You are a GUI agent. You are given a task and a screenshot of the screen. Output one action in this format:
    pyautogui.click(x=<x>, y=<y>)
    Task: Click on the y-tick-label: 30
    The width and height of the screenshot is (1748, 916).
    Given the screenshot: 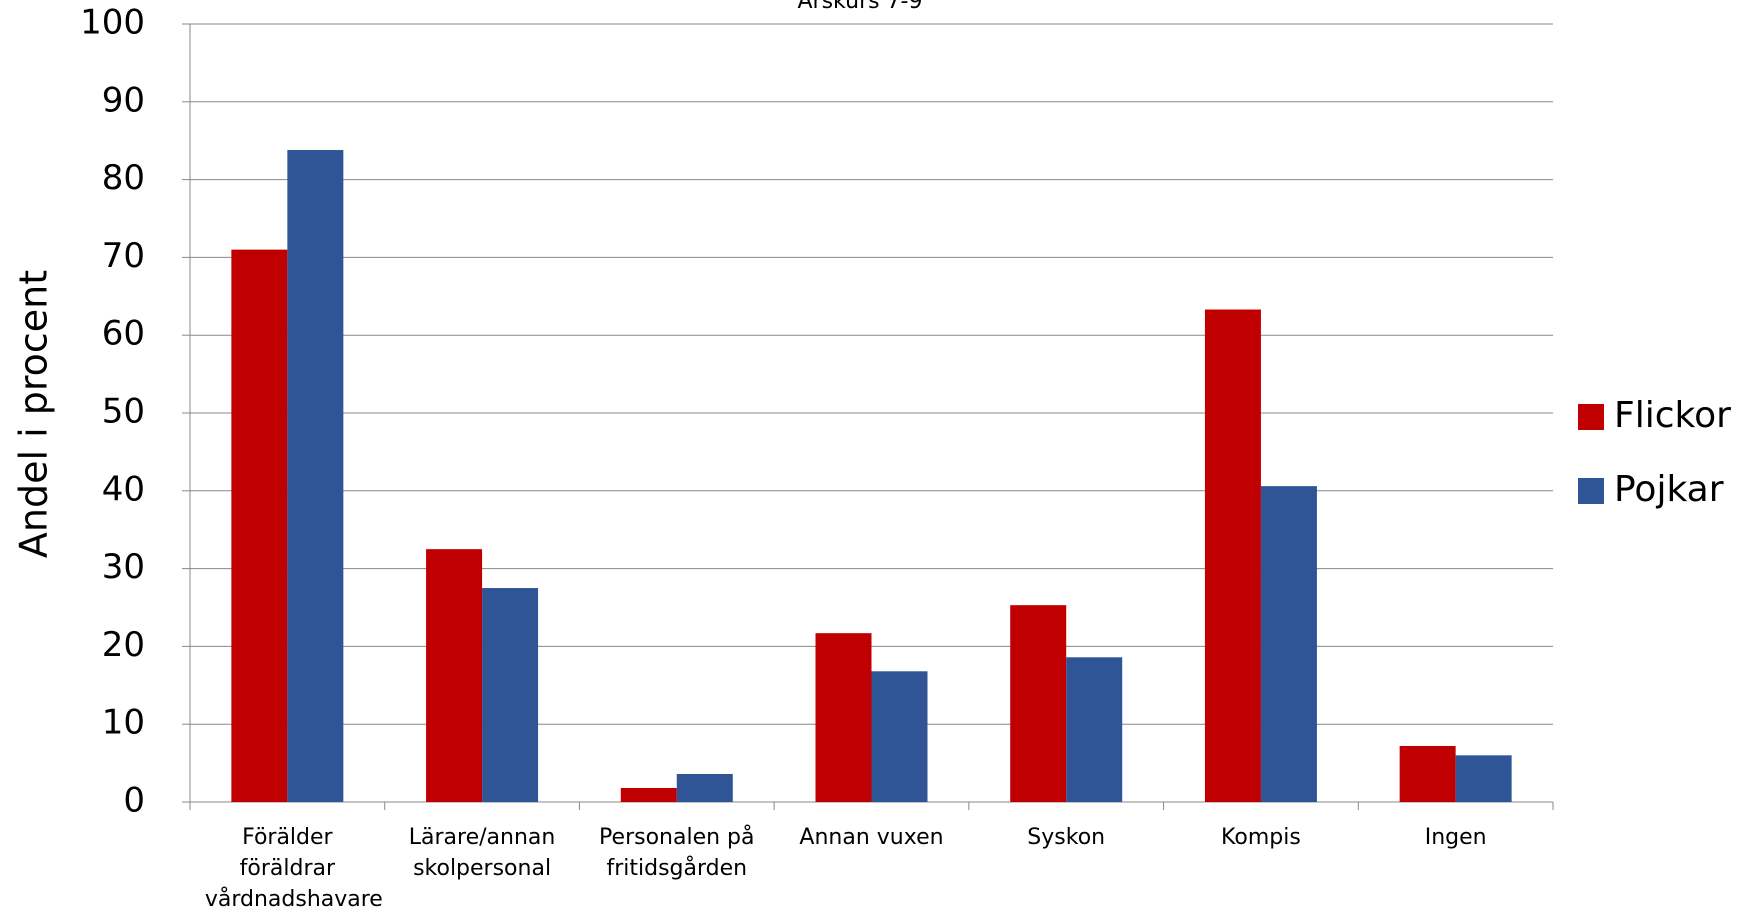 What is the action you would take?
    pyautogui.click(x=123, y=567)
    